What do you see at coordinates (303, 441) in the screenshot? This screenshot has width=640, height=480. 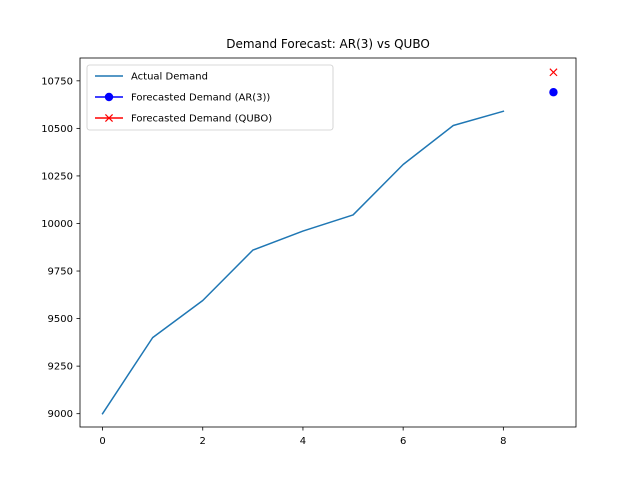 I see `x-tick-label: 4` at bounding box center [303, 441].